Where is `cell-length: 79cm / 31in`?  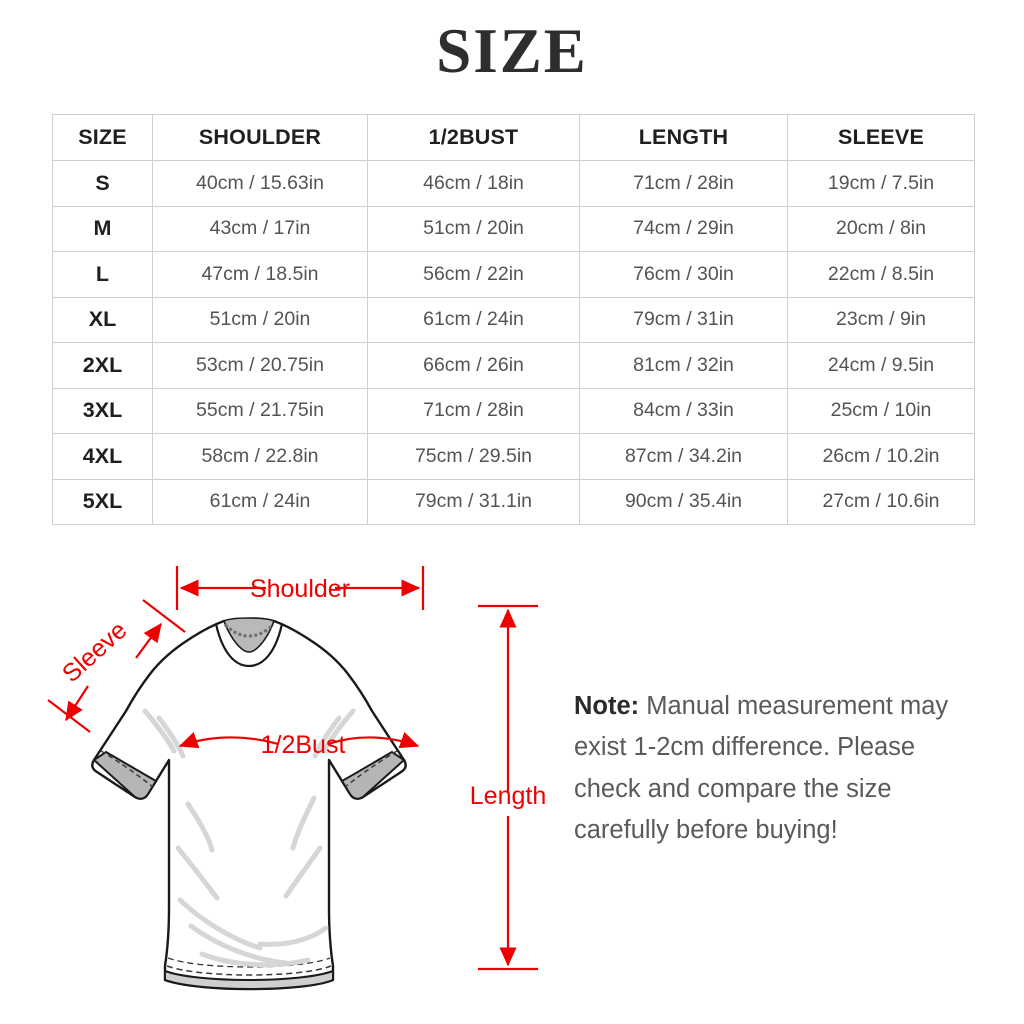
cell-length: 79cm / 31in is located at coordinates (683, 319).